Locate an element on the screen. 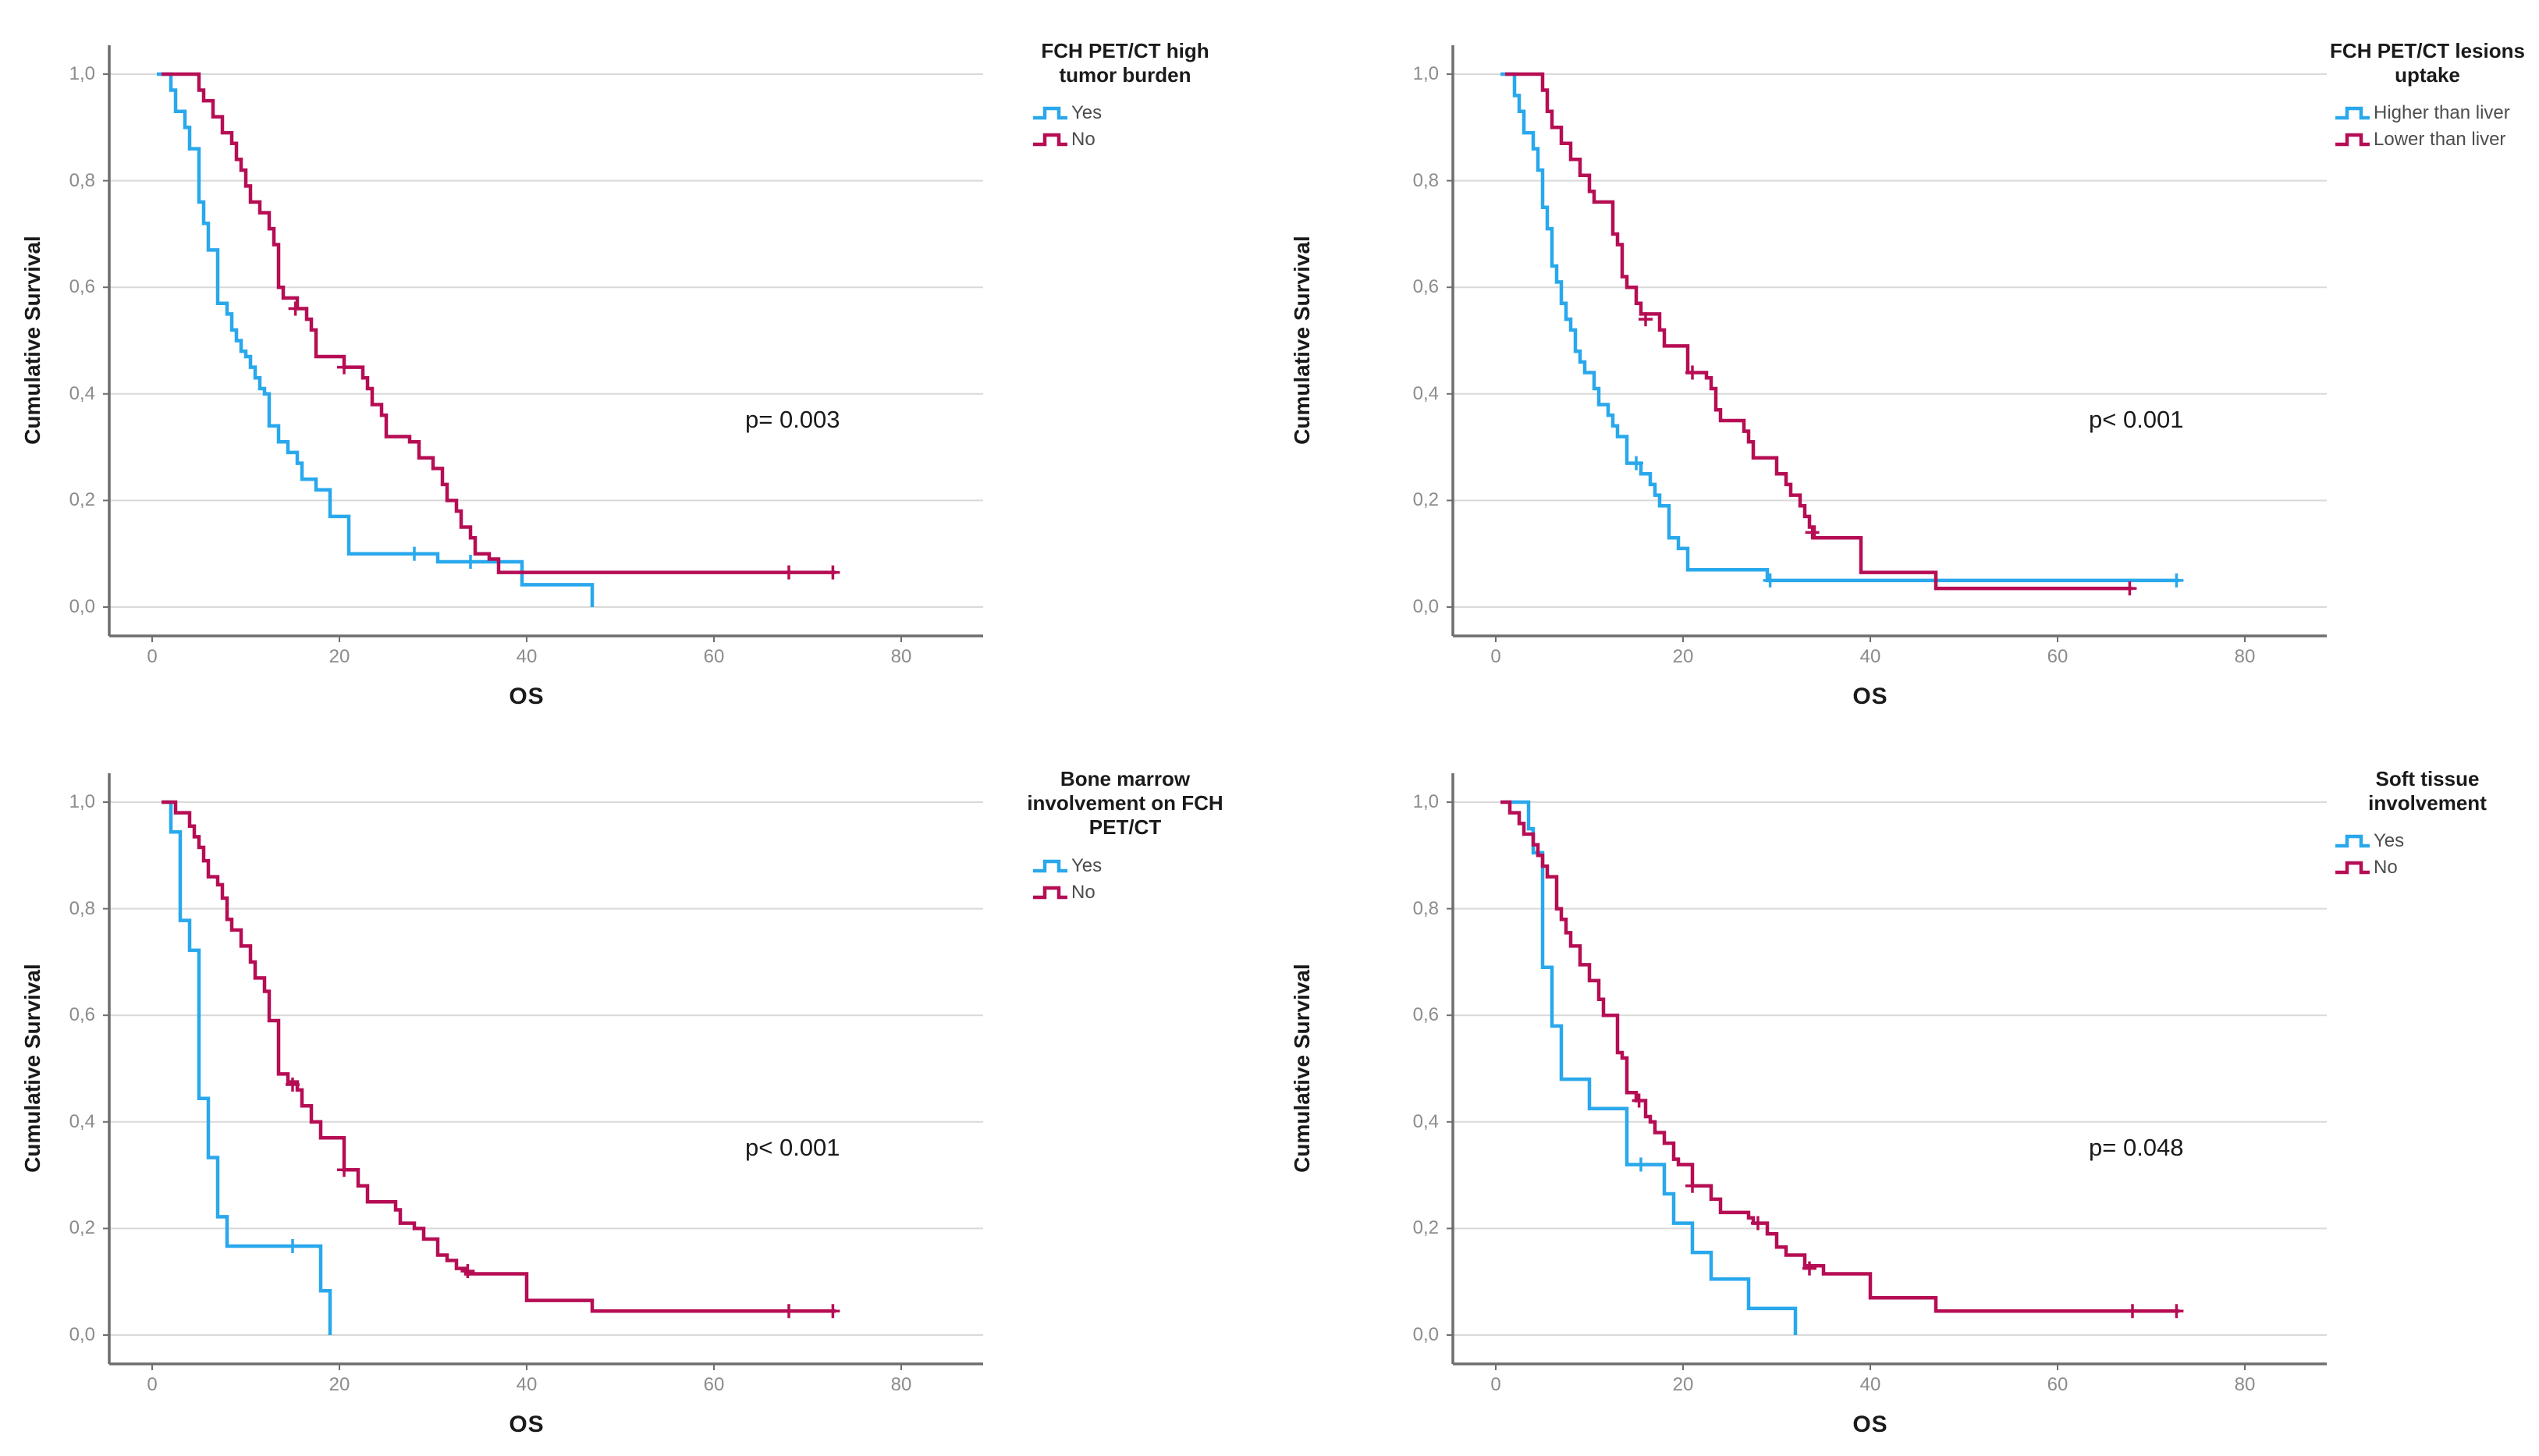 Image resolution: width=2539 pixels, height=1456 pixels. legend-title: Soft tissue involvement is located at coordinates (2427, 791).